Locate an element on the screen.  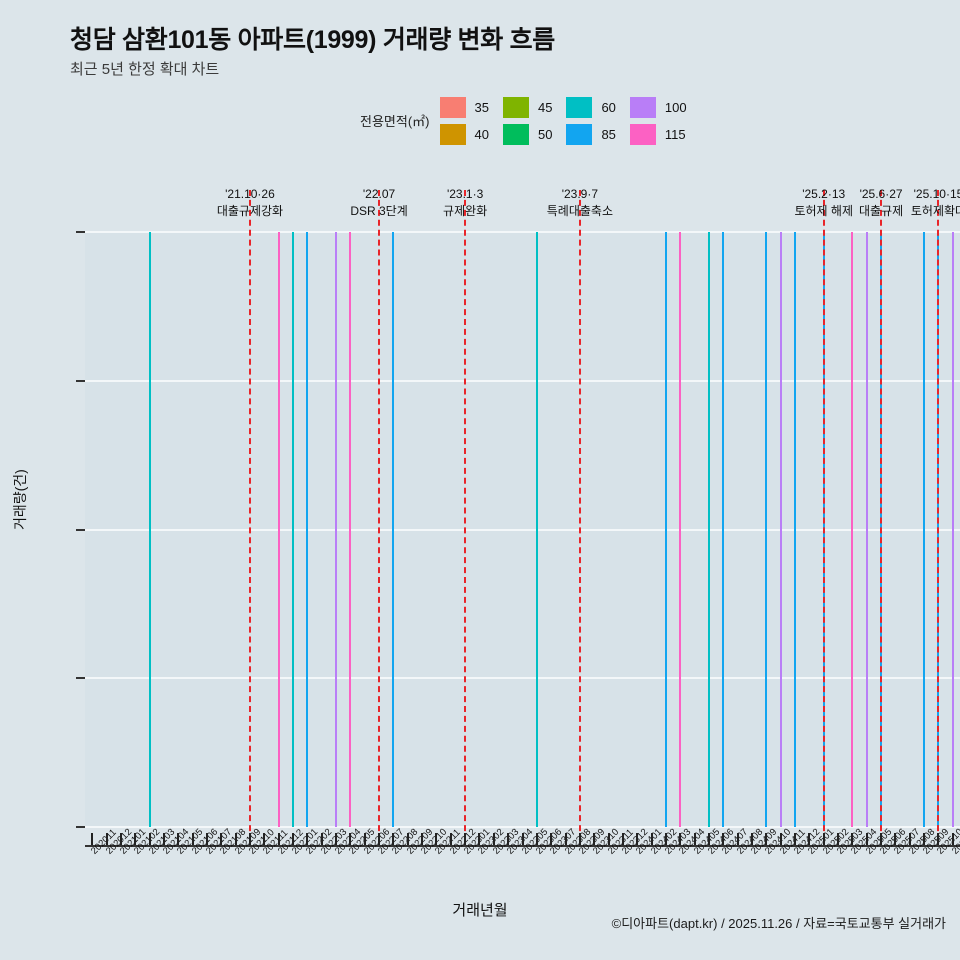
legend-item: 115 is located at coordinates (658, 134).